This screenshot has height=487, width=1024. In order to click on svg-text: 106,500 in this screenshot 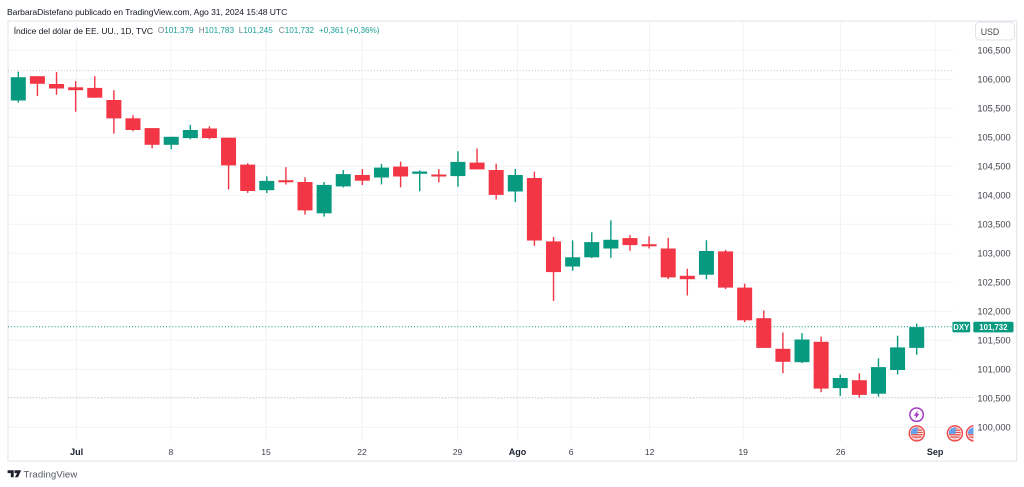, I will do `click(993, 50)`.